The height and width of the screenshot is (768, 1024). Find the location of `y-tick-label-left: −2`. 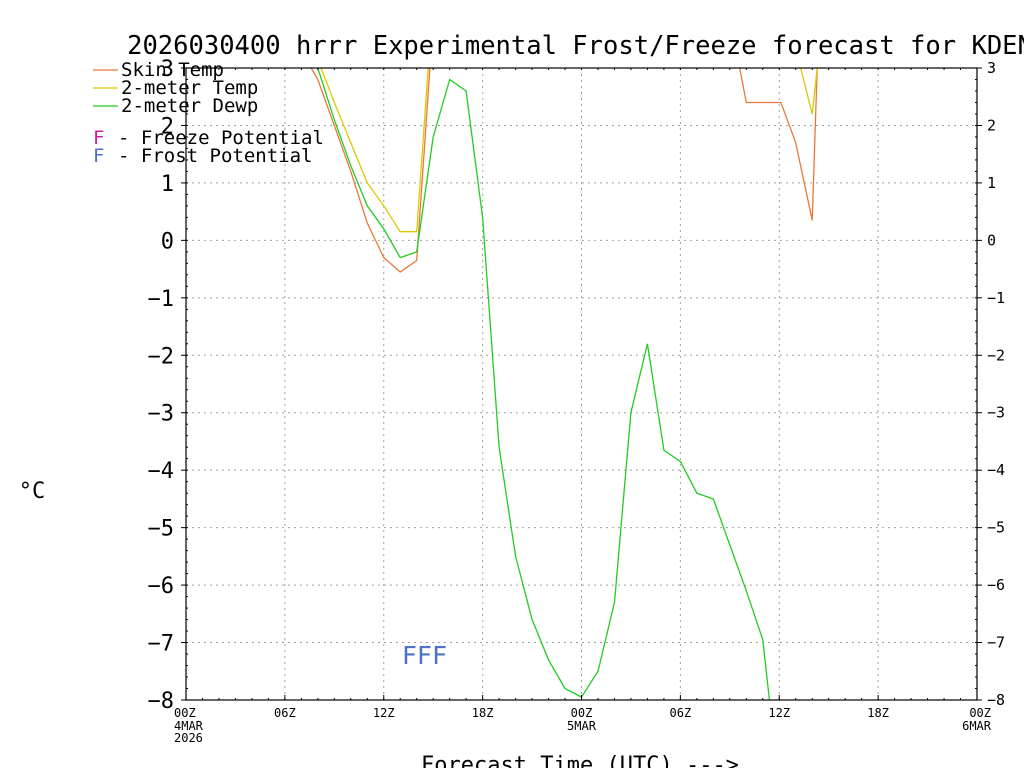

y-tick-label-left: −2 is located at coordinates (161, 356).